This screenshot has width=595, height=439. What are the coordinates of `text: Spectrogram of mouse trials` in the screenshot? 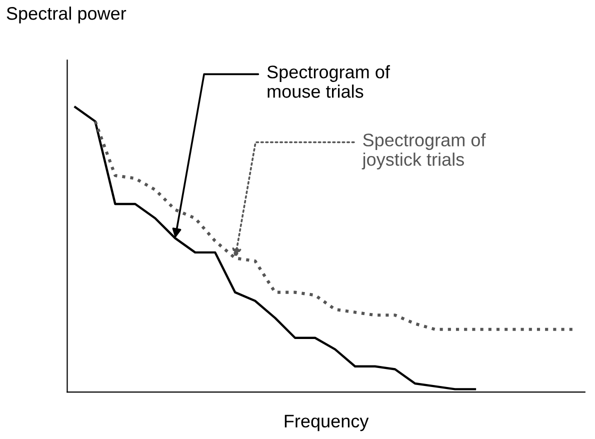 It's located at (328, 81).